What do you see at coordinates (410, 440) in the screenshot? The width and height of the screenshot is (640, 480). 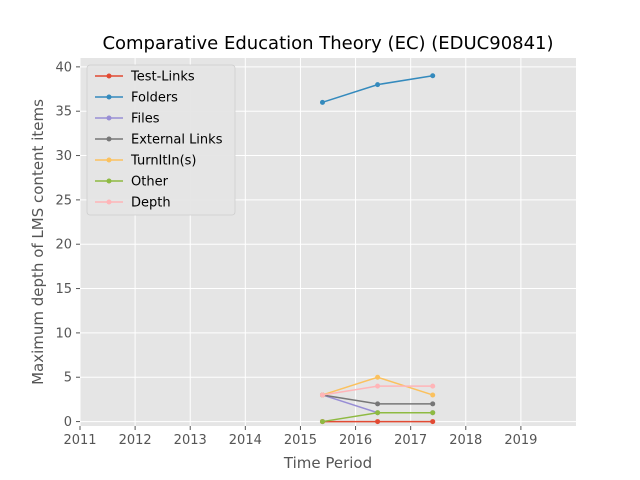 I see `x-tick-label: 2017` at bounding box center [410, 440].